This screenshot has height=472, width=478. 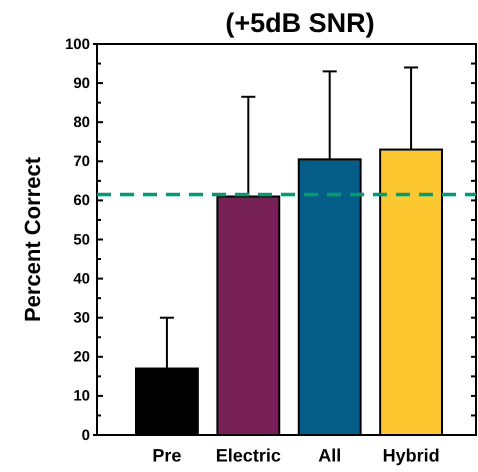 I want to click on y-tick-label: 100, so click(x=77, y=44).